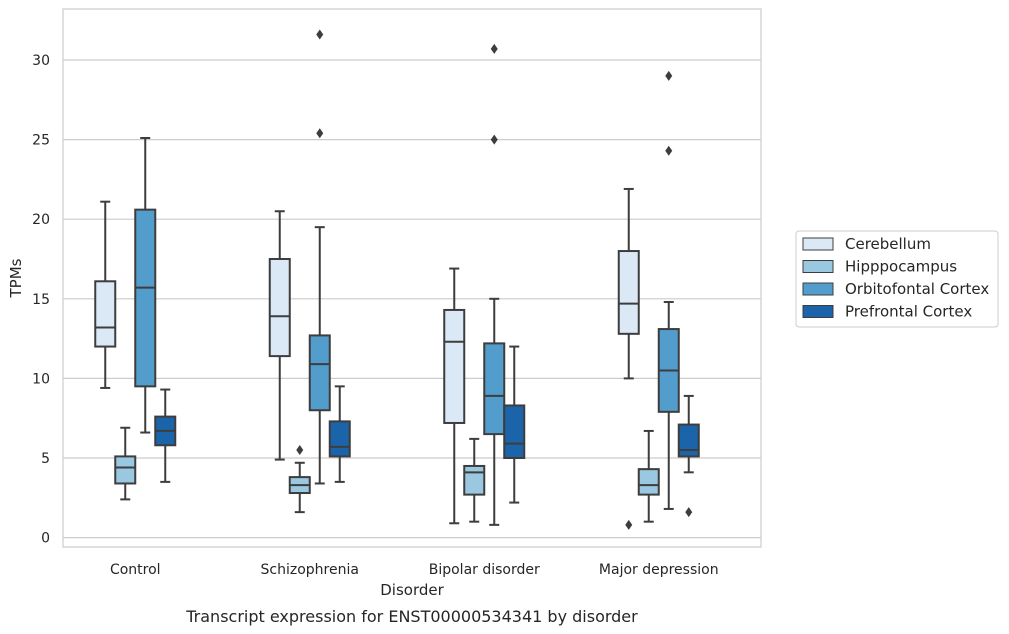 The image size is (1009, 634). What do you see at coordinates (41, 379) in the screenshot?
I see `y-tick-label: 10` at bounding box center [41, 379].